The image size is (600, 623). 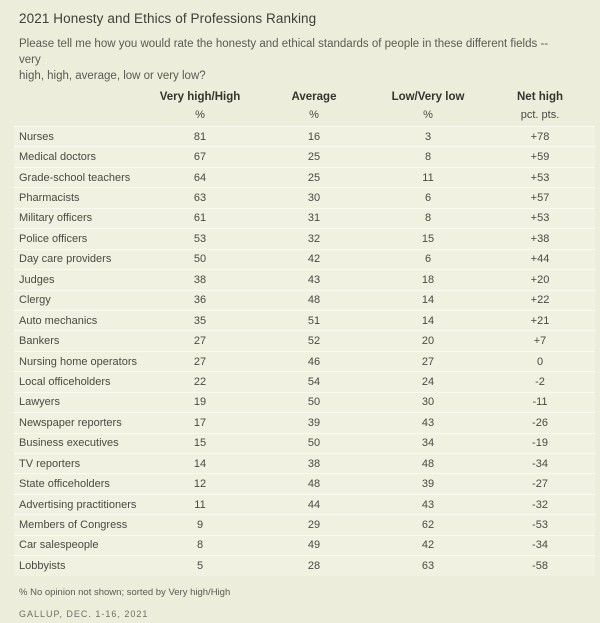 What do you see at coordinates (70, 422) in the screenshot?
I see `cell-profession: Newspaper reporters` at bounding box center [70, 422].